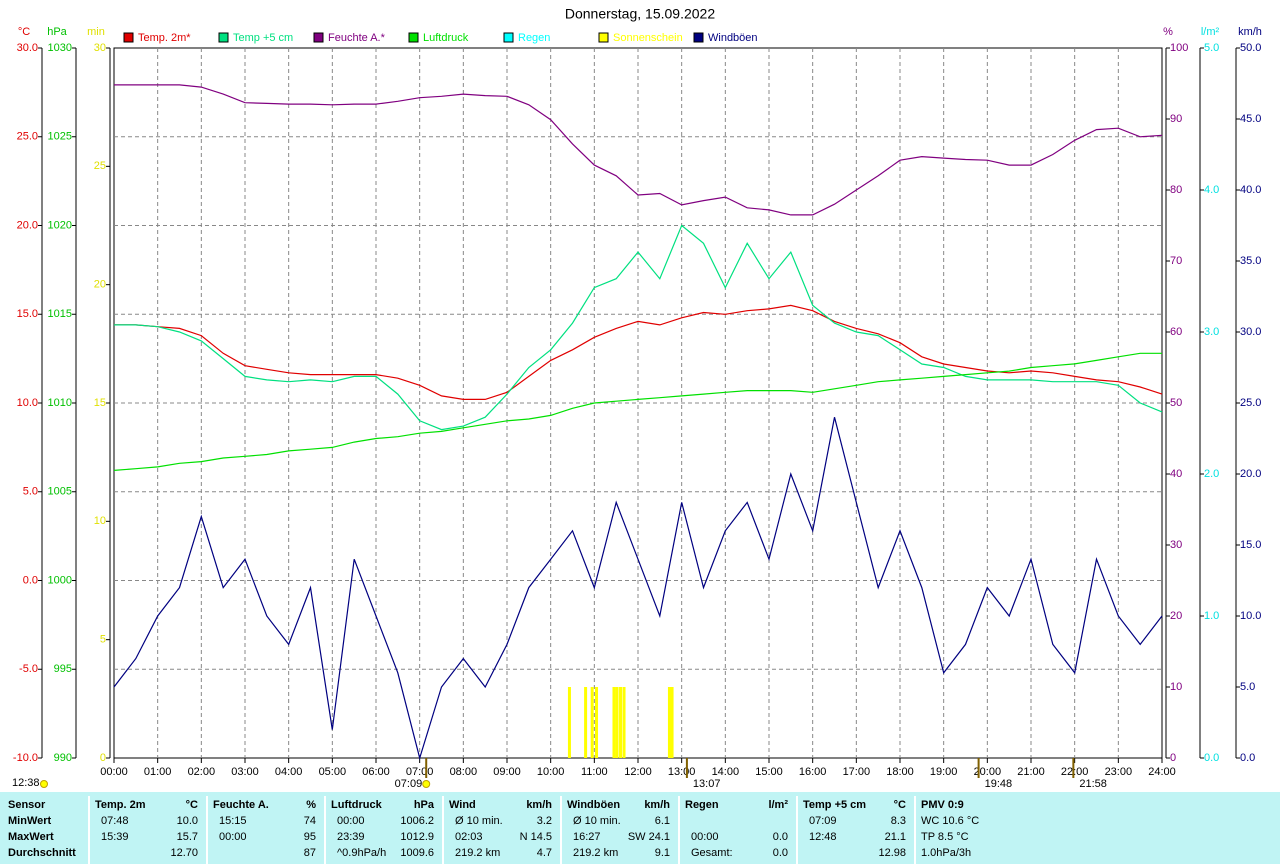  What do you see at coordinates (544, 853) in the screenshot?
I see `table-cell: 4.7` at bounding box center [544, 853].